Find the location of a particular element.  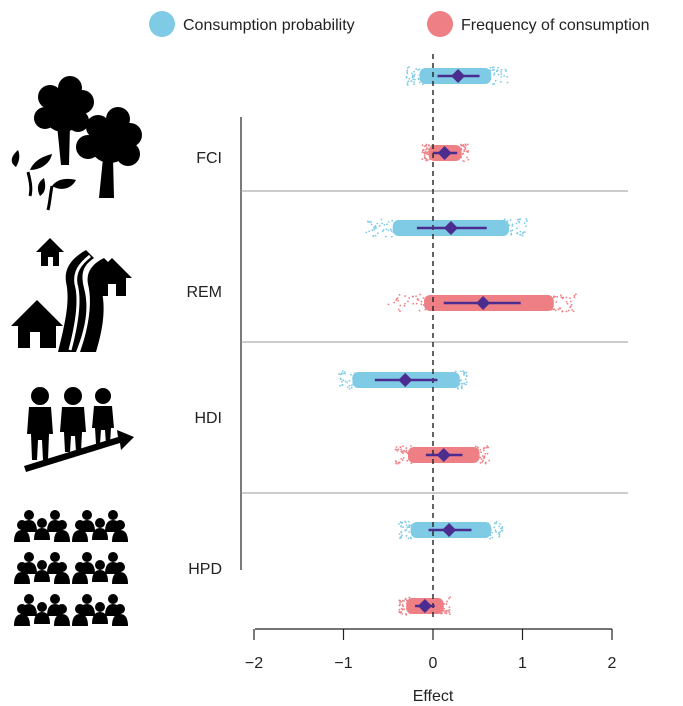

x-axis: −2 −1 0 1 2 is located at coordinates (431, 650).